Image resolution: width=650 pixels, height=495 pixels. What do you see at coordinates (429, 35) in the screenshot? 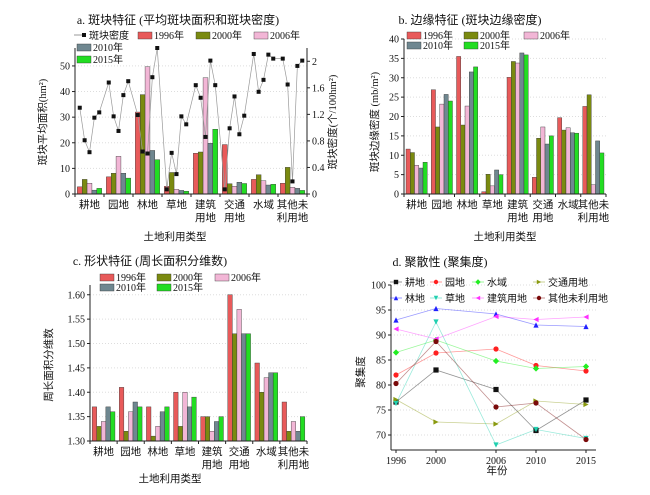
I see `legend-item-1996年: 1996年` at bounding box center [429, 35].